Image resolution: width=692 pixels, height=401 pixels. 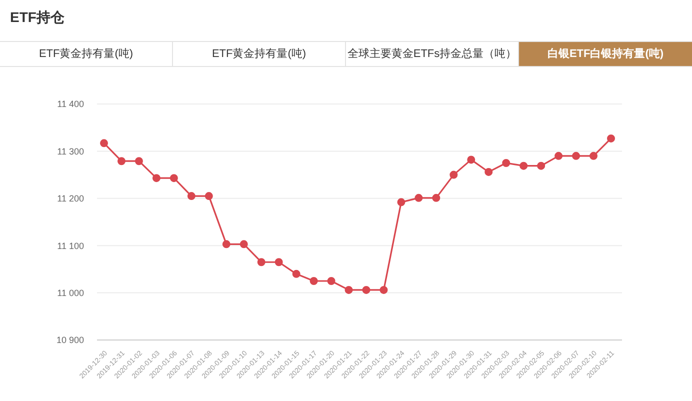 I want to click on y-tick-label: 11 100, so click(x=70, y=245).